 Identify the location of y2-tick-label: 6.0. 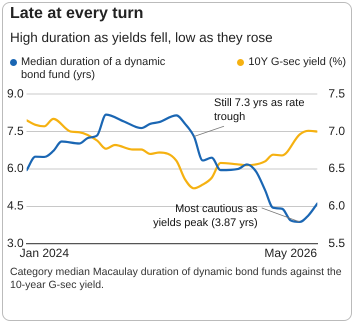
(337, 205).